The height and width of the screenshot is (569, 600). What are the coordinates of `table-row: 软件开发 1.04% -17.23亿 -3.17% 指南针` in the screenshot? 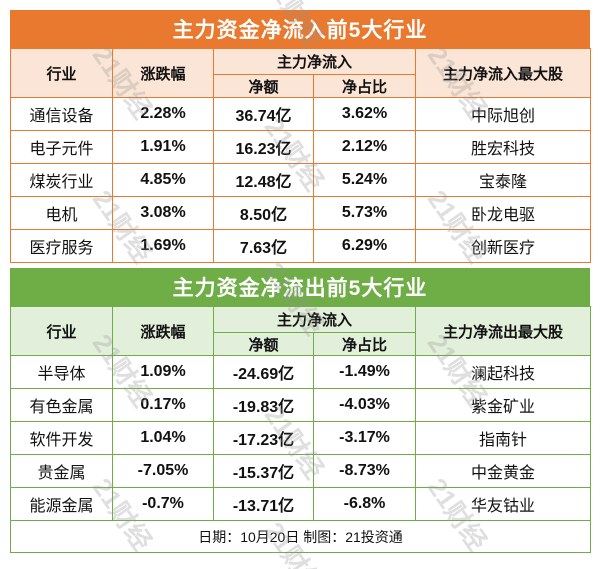 It's located at (301, 438).